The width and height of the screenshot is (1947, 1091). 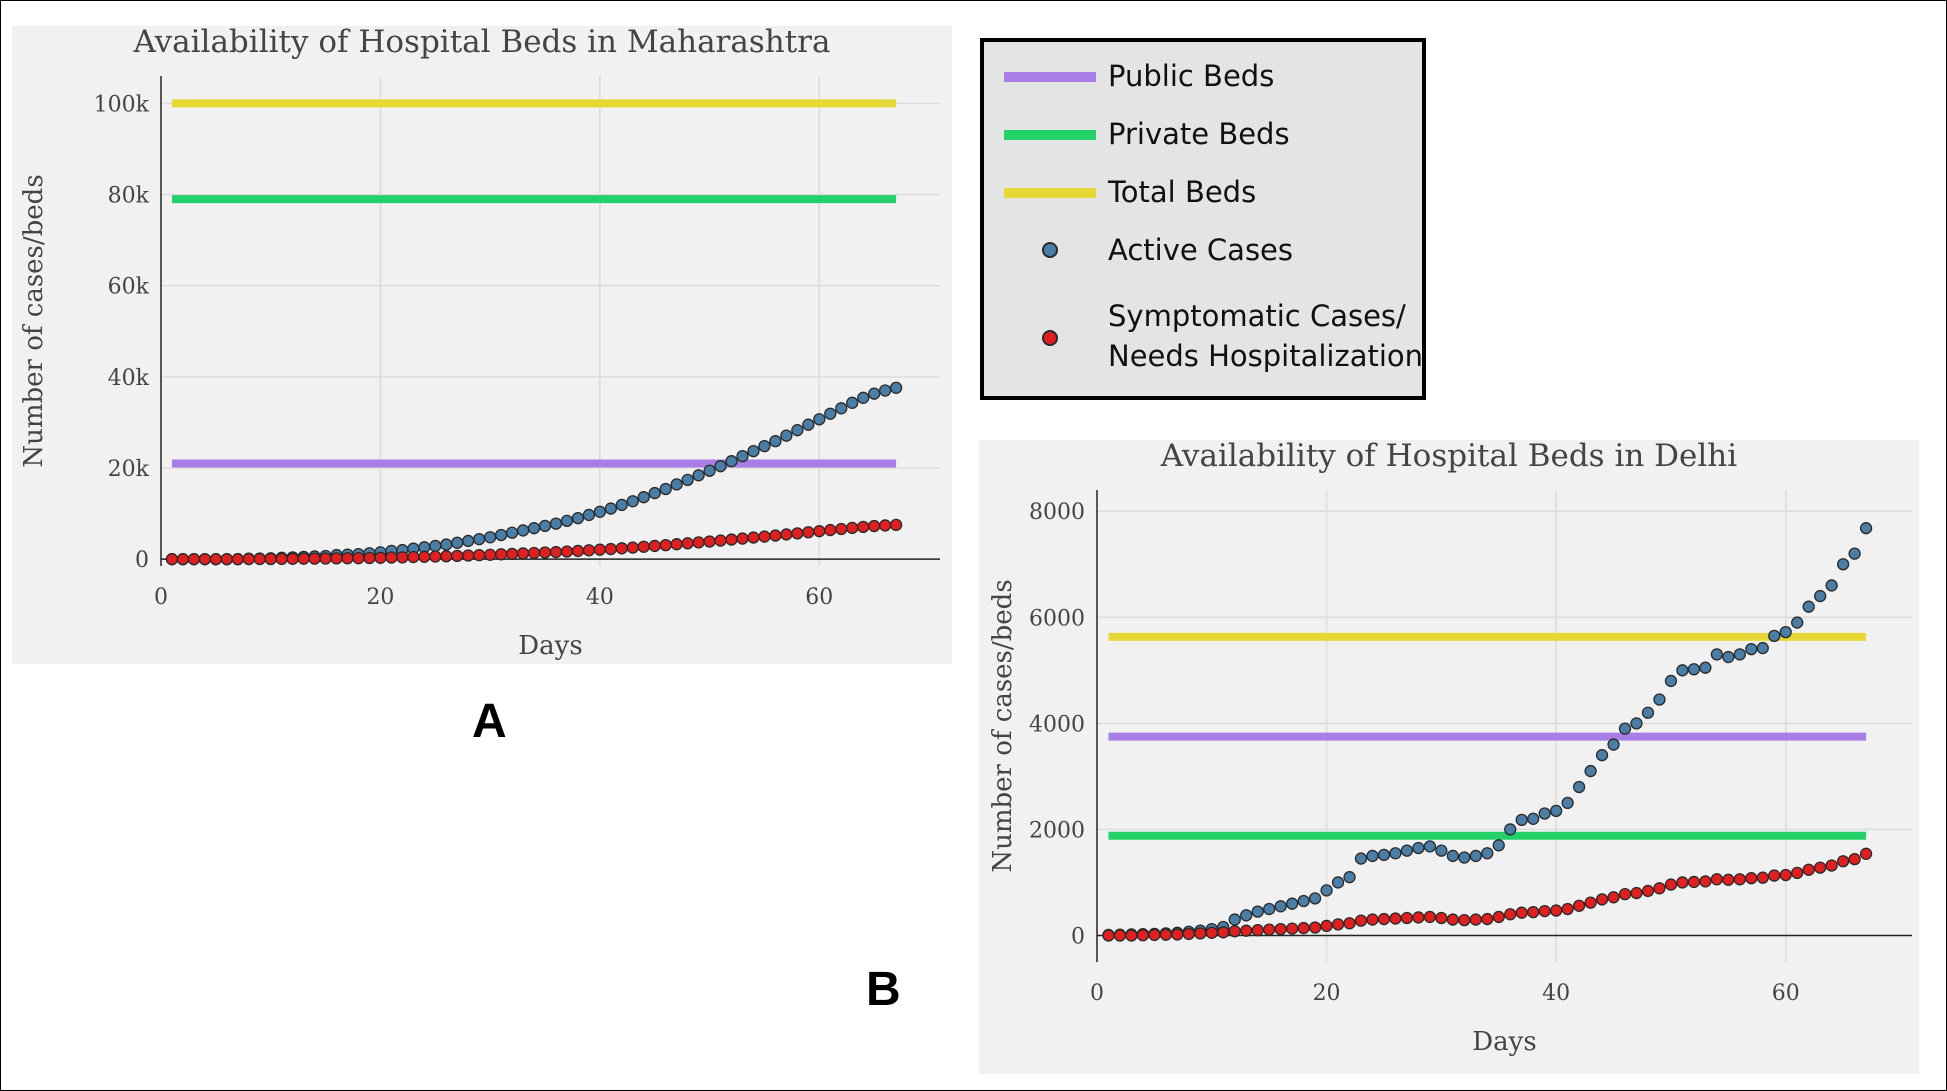 What do you see at coordinates (1050, 77) in the screenshot?
I see `legend-swatch-public-beds` at bounding box center [1050, 77].